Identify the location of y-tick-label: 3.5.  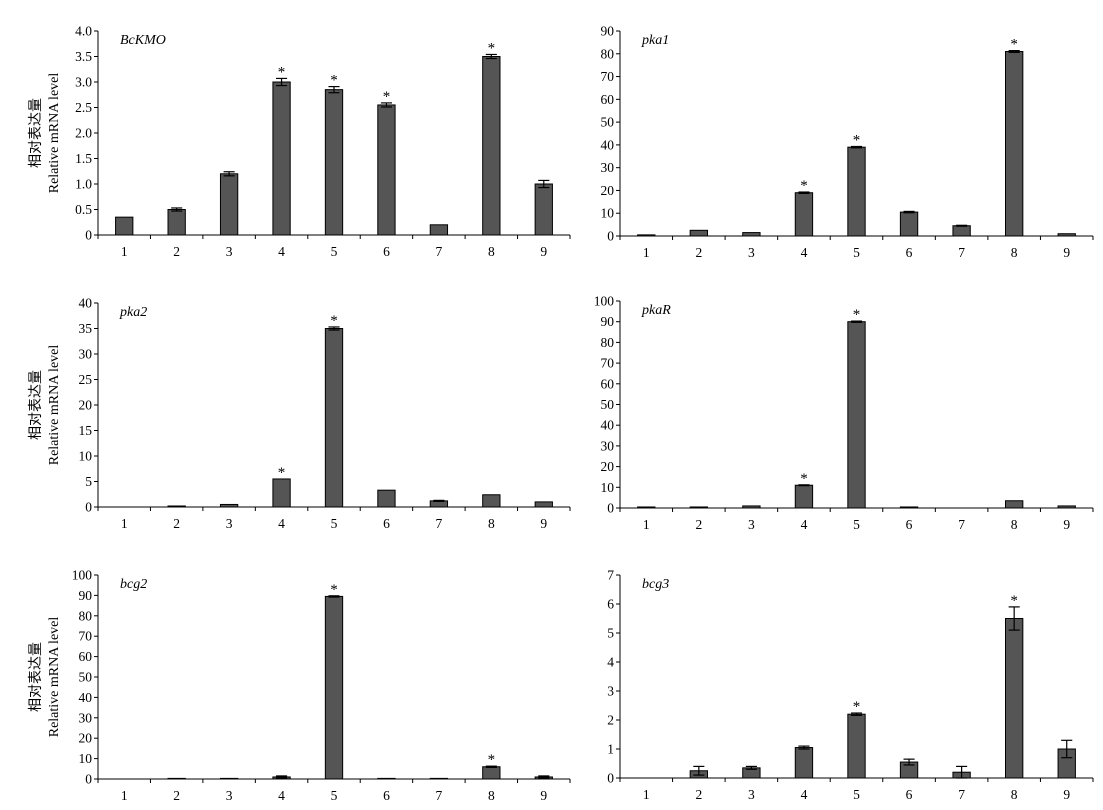
(83, 56).